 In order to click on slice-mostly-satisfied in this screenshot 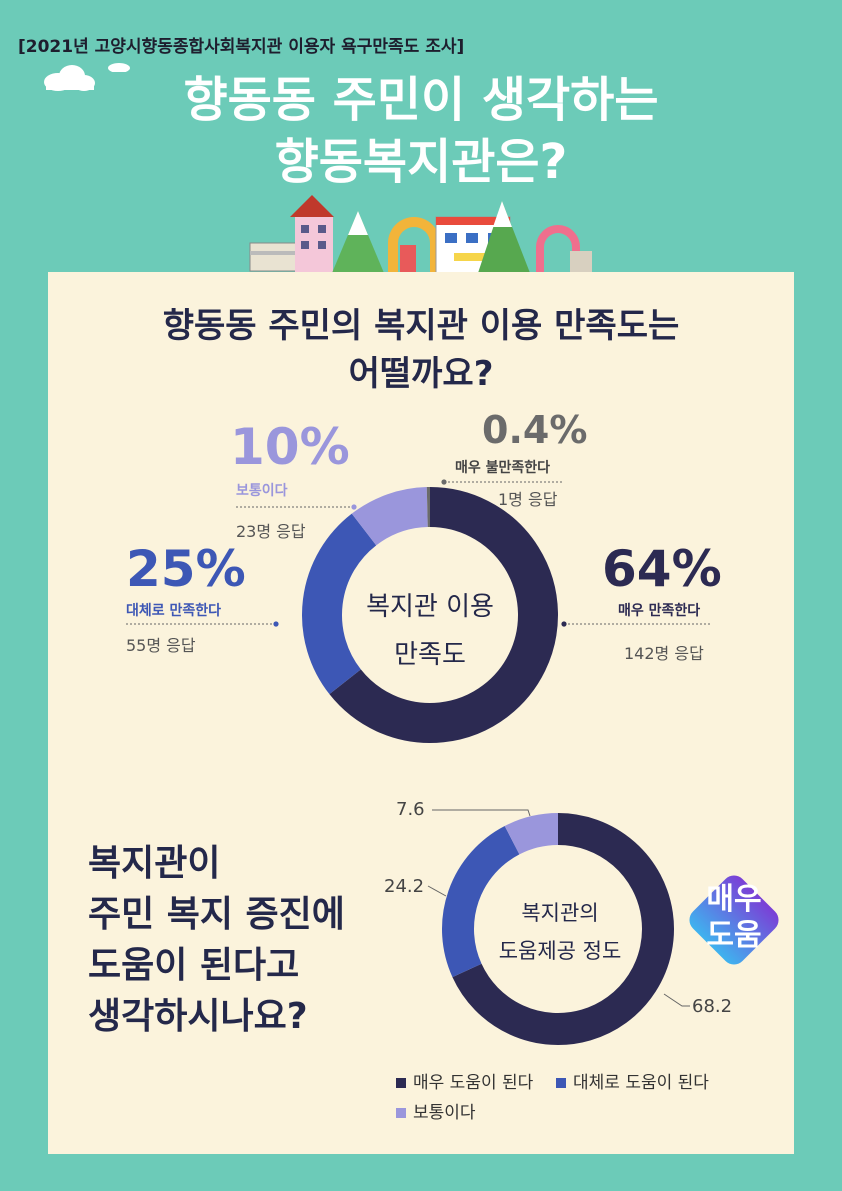, I will do `click(339, 604)`.